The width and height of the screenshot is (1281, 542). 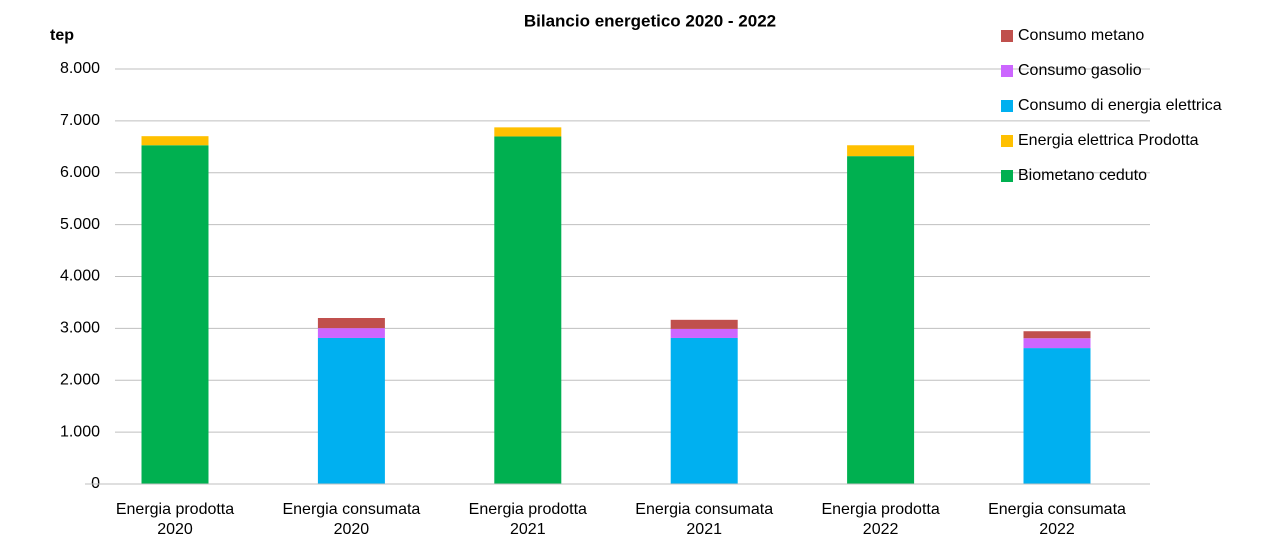 What do you see at coordinates (1081, 35) in the screenshot?
I see `legend-label: Consumo metano` at bounding box center [1081, 35].